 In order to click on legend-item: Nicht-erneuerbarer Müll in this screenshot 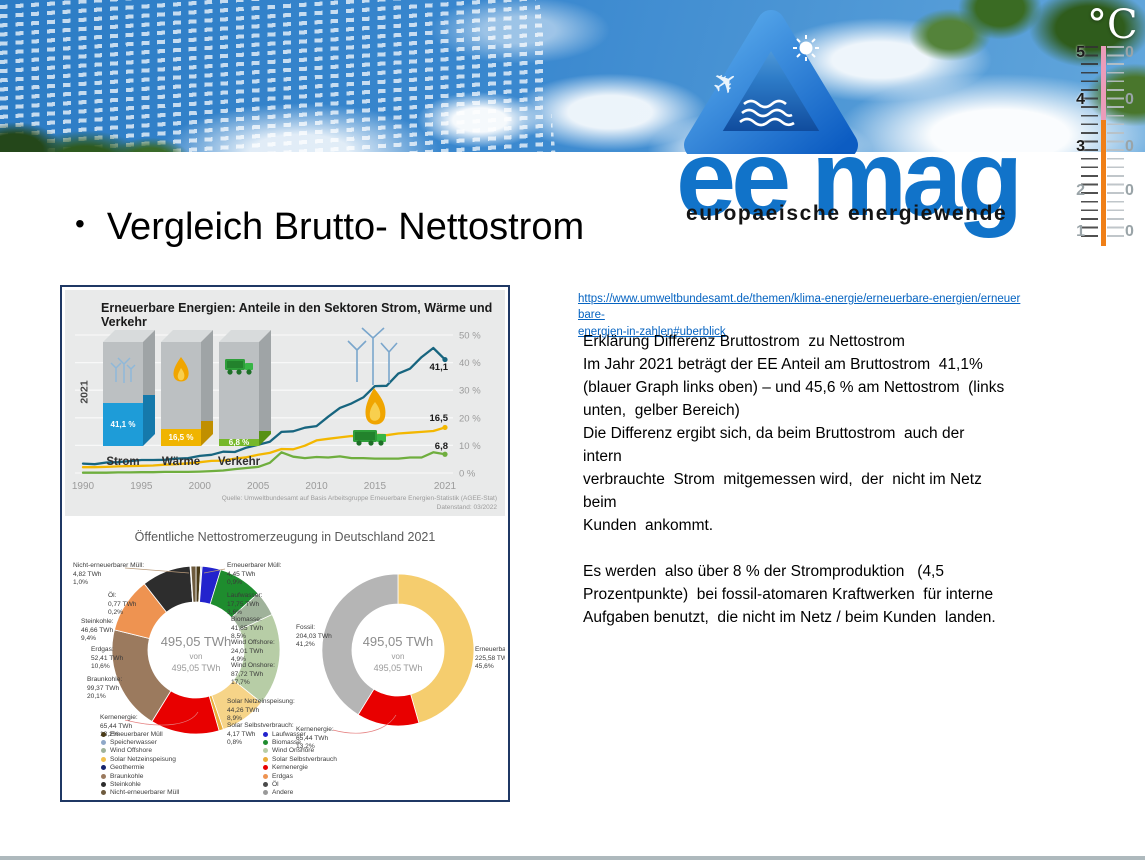, I will do `click(140, 793)`.